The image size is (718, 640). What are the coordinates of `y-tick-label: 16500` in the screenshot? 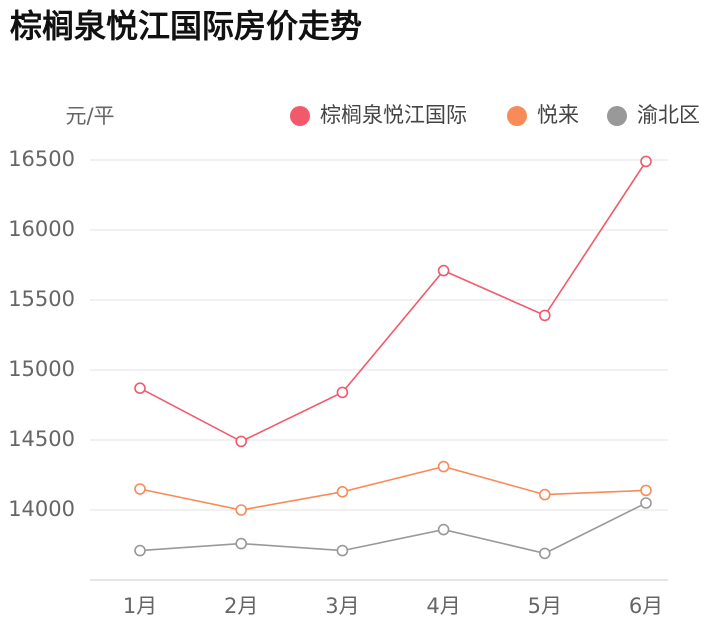 It's located at (41, 159).